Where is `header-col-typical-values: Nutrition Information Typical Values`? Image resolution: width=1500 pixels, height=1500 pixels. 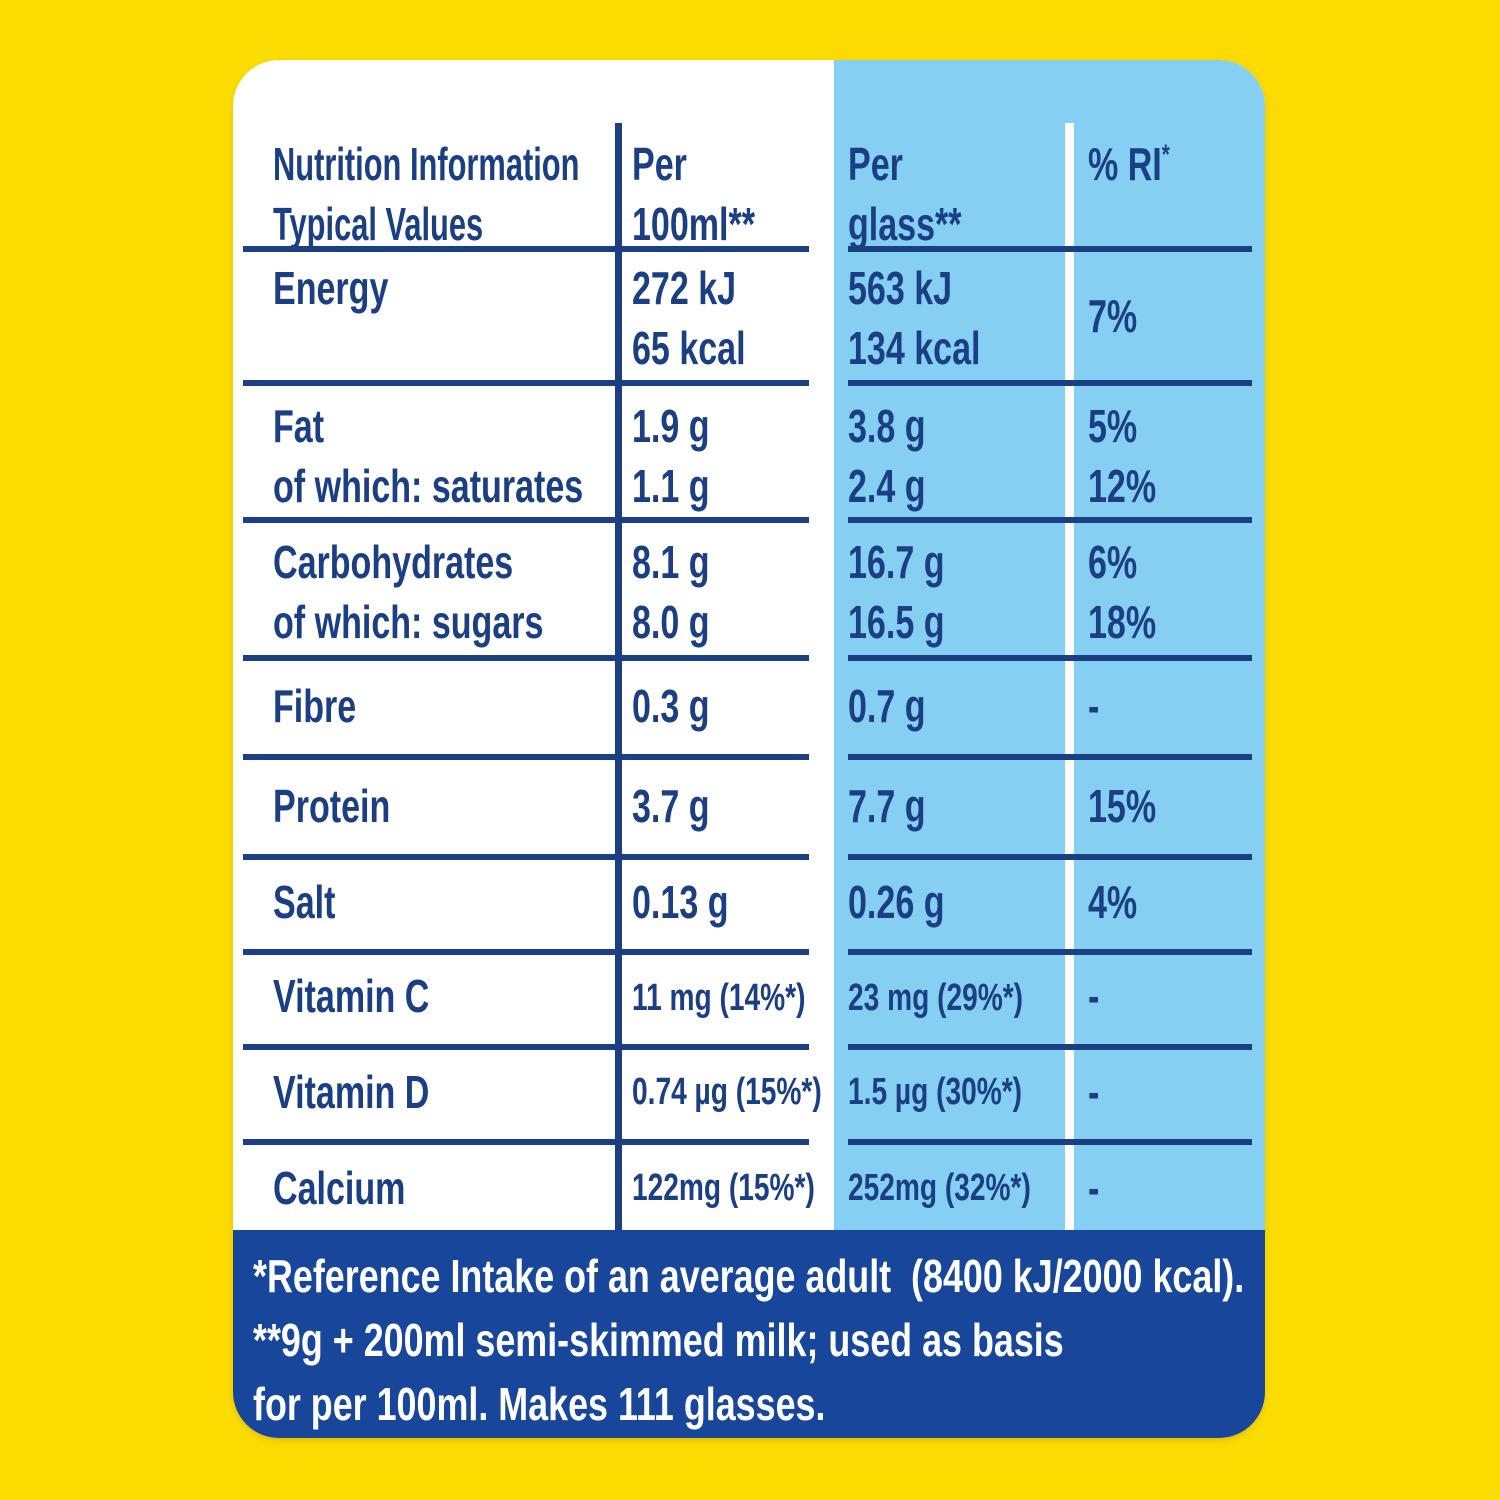
header-col-typical-values: Nutrition Information Typical Values is located at coordinates (426, 194).